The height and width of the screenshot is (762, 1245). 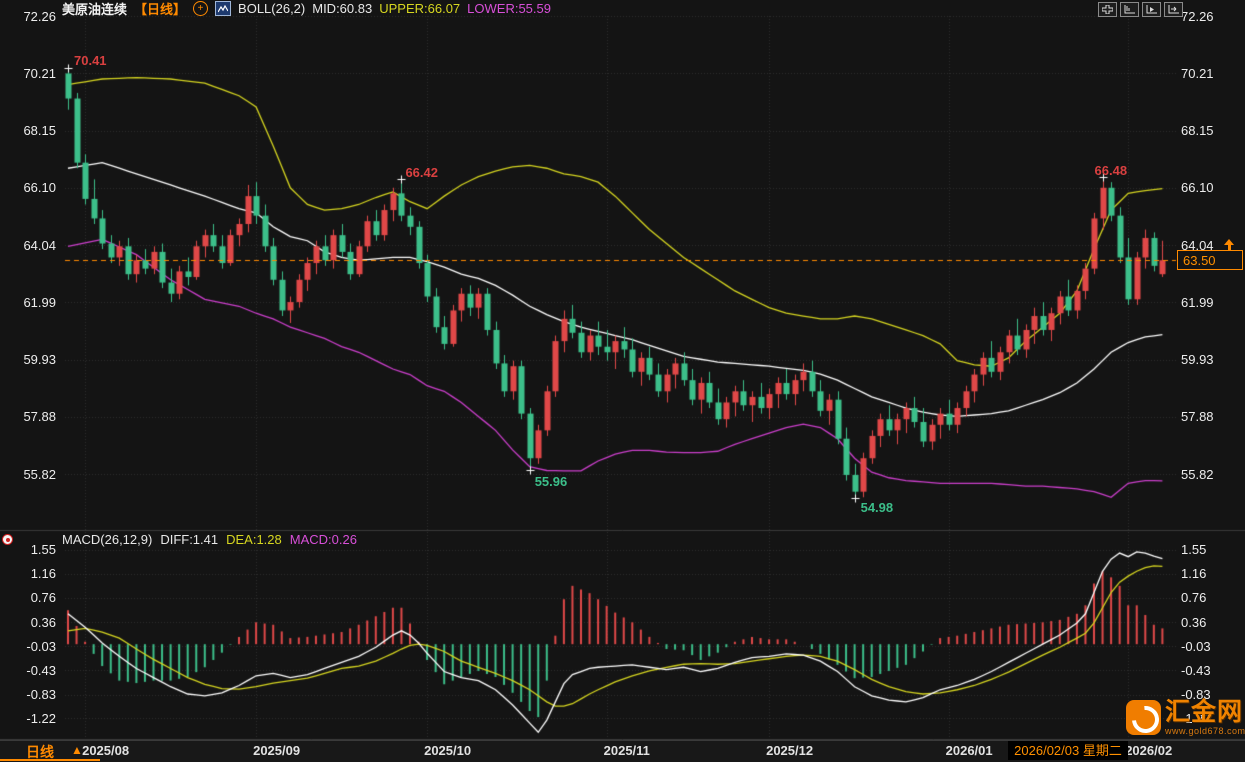 I want to click on price-annotation: 54.98, so click(x=877, y=507).